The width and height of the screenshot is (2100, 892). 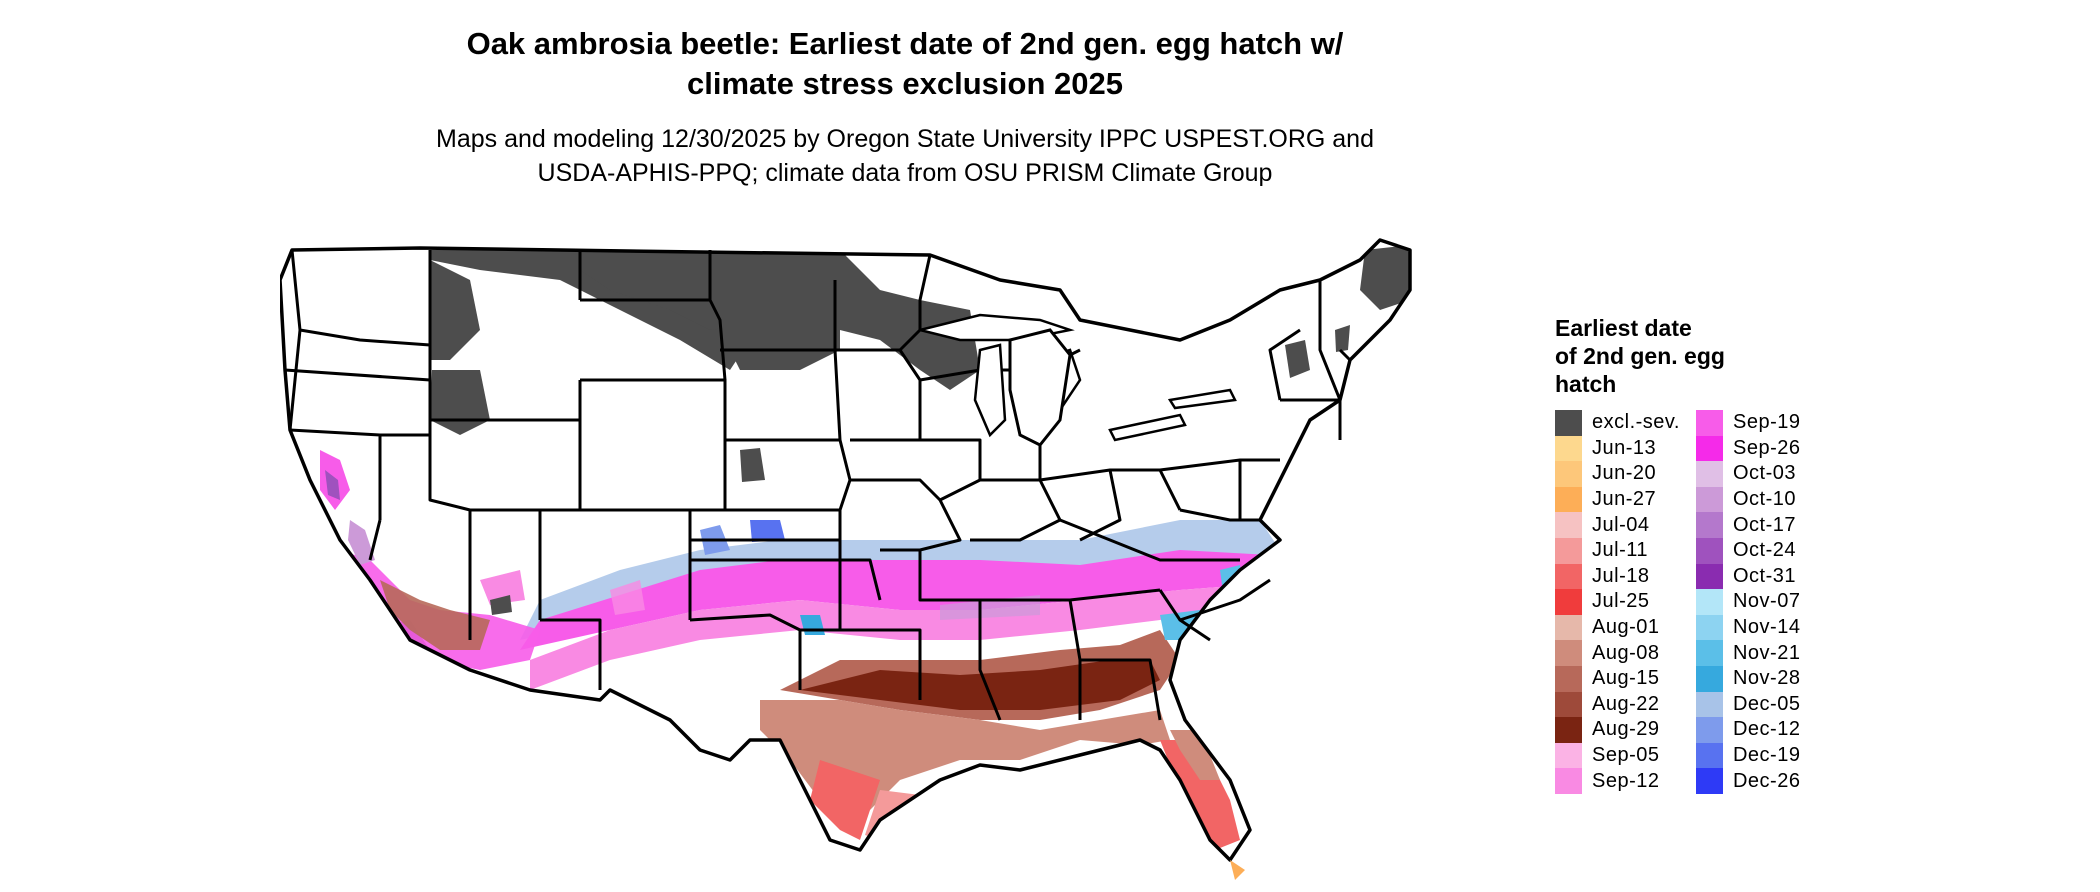 I want to click on legend-label: Oct-10, so click(x=1764, y=499).